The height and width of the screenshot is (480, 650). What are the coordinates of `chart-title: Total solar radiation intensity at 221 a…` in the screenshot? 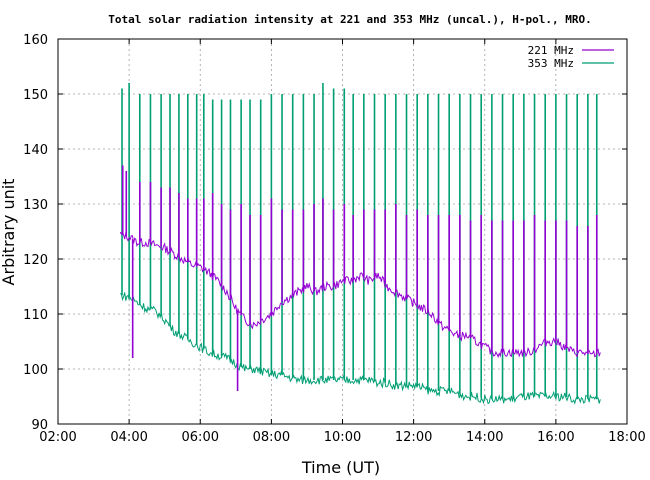 It's located at (349, 19).